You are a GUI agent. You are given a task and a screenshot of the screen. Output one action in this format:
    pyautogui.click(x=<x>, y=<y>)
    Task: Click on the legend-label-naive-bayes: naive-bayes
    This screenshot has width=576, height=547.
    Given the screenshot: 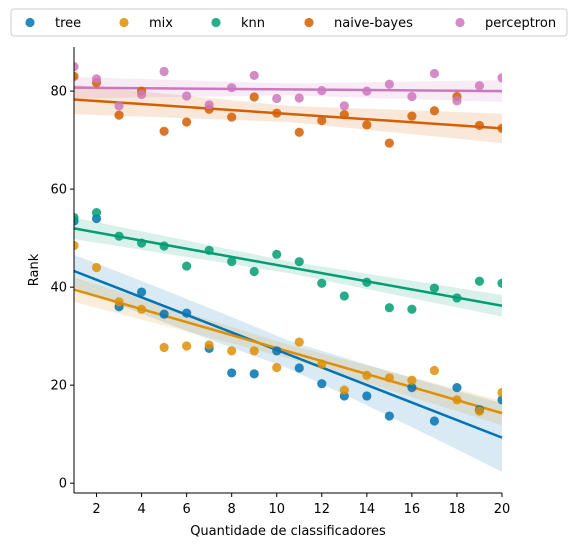 What is the action you would take?
    pyautogui.click(x=373, y=23)
    